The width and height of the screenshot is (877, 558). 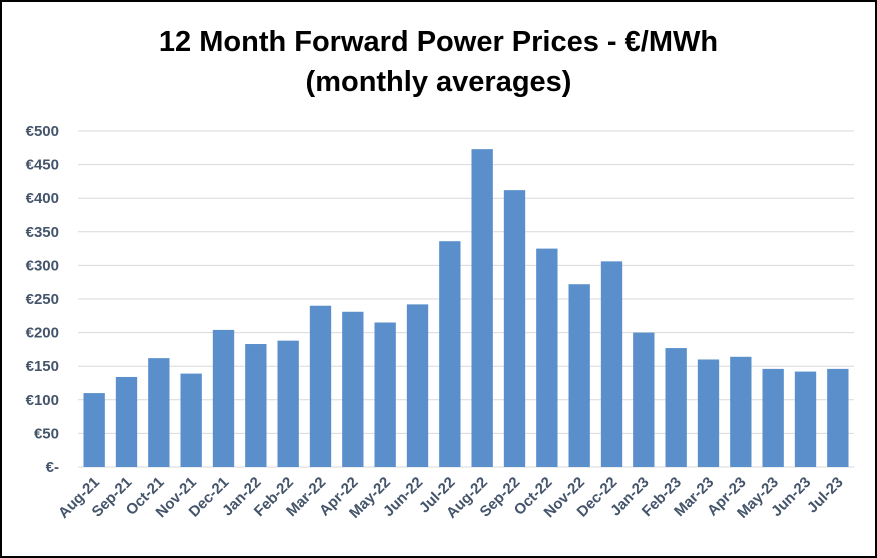 What do you see at coordinates (46, 433) in the screenshot?
I see `y-tick-label: €50` at bounding box center [46, 433].